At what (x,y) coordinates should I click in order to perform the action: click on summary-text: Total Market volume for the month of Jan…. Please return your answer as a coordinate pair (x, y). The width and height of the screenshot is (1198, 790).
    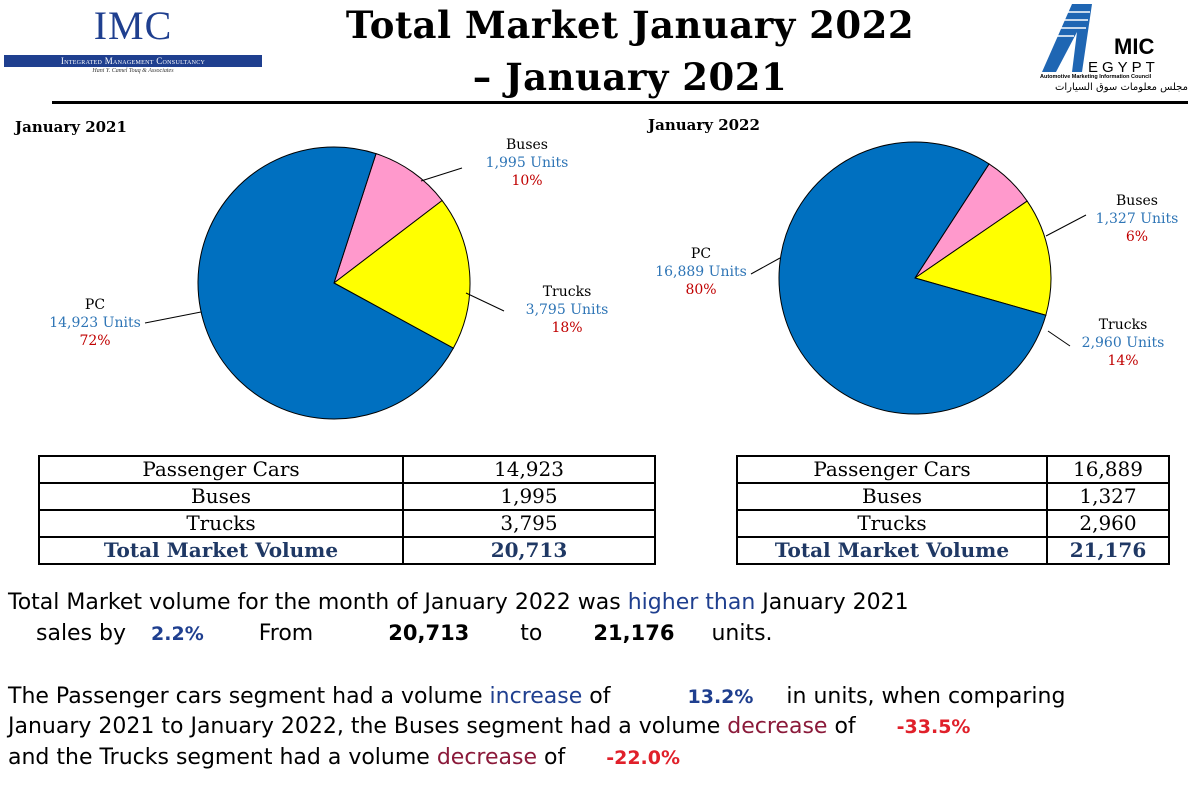
    Looking at the image, I should click on (314, 602).